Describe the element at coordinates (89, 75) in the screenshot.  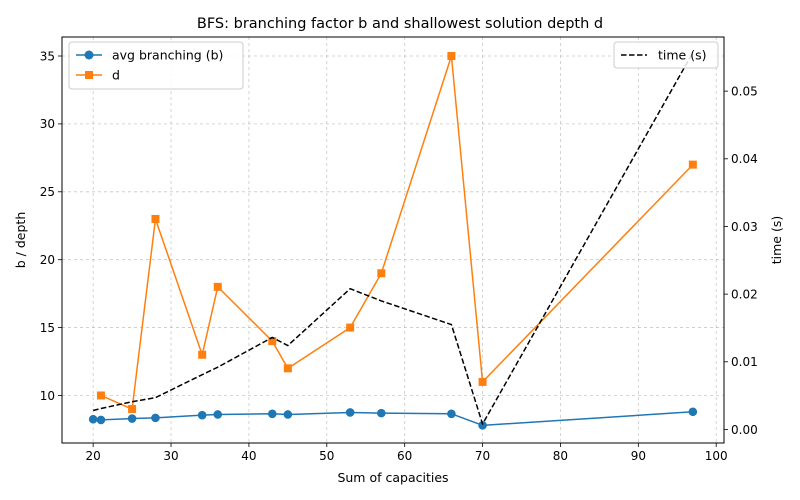
I see `legend-marker-depth` at that location.